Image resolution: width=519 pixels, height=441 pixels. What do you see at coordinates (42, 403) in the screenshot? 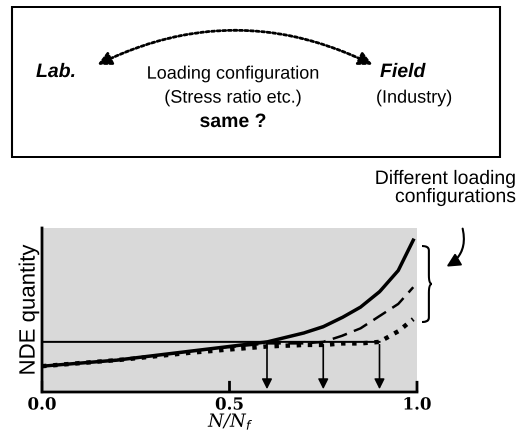
I see `x-tick-label: 0.0` at bounding box center [42, 403].